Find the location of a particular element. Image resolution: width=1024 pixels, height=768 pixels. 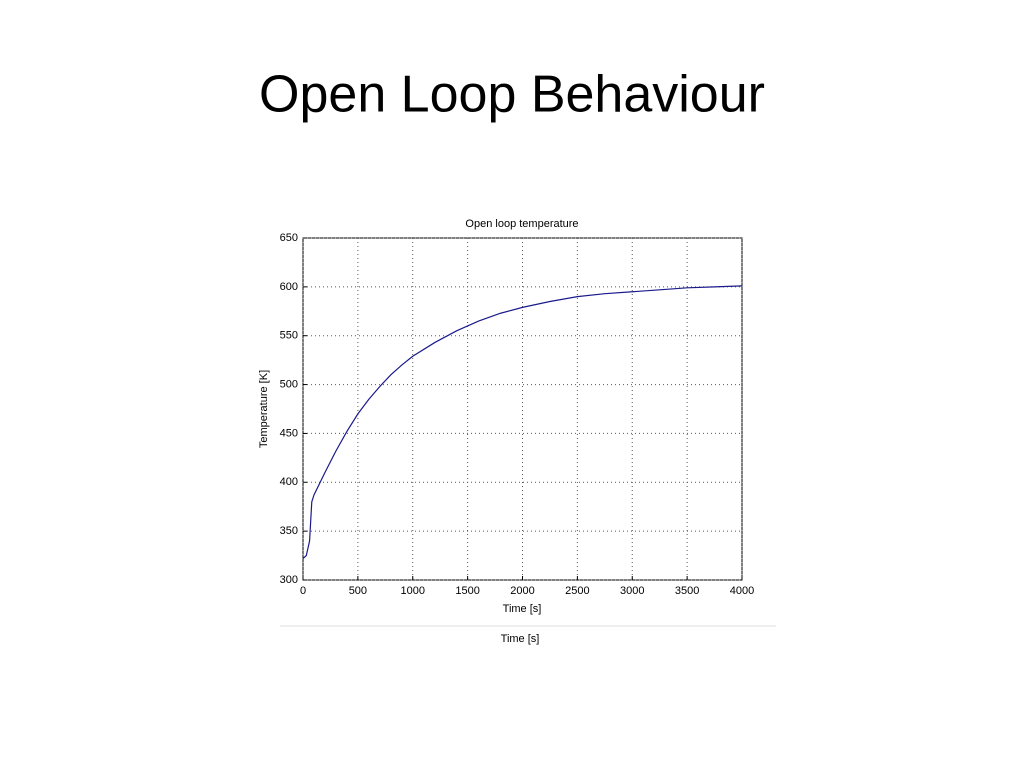

y-axis-label: Temperature [K] is located at coordinates (264, 409).